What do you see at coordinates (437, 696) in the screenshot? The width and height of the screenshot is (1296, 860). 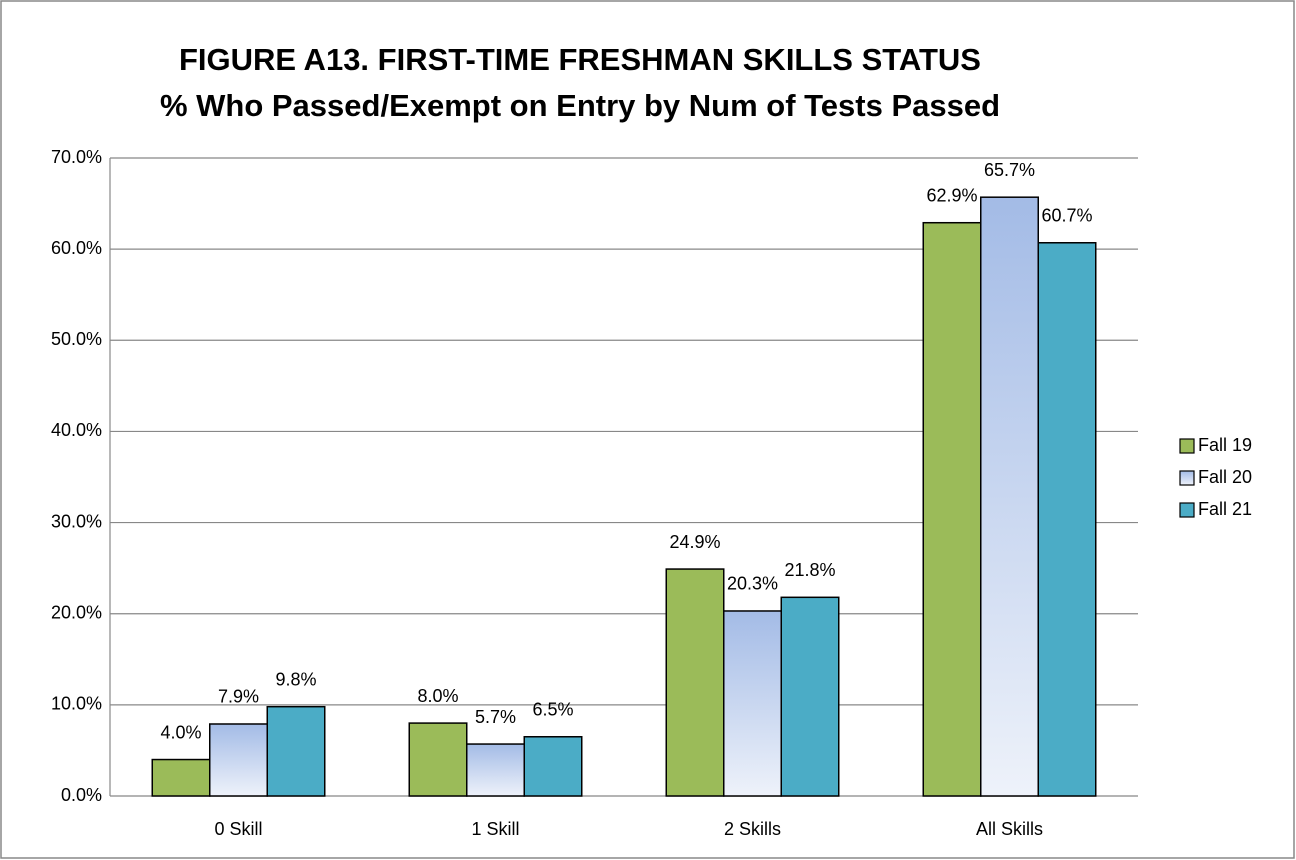 I see `data-label: 8.0%` at bounding box center [437, 696].